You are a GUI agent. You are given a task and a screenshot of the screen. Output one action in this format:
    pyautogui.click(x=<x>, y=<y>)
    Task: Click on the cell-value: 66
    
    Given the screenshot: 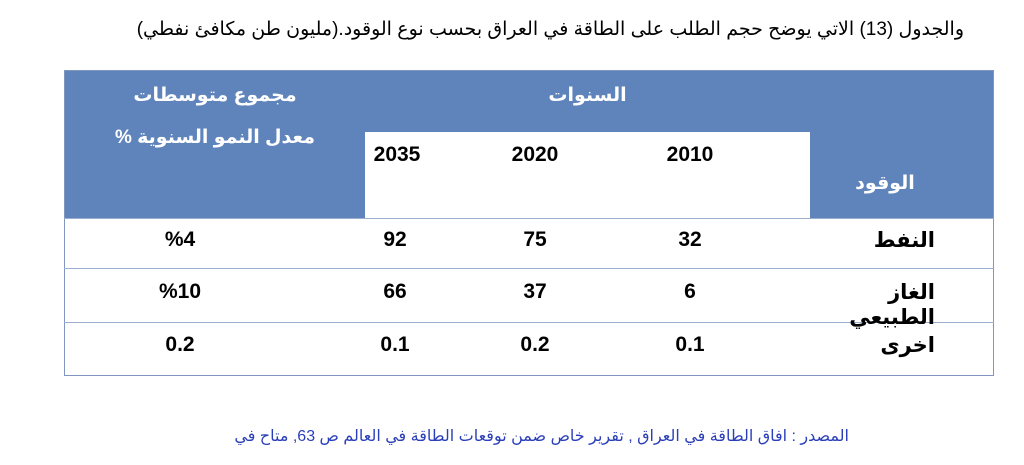 What is the action you would take?
    pyautogui.click(x=395, y=291)
    